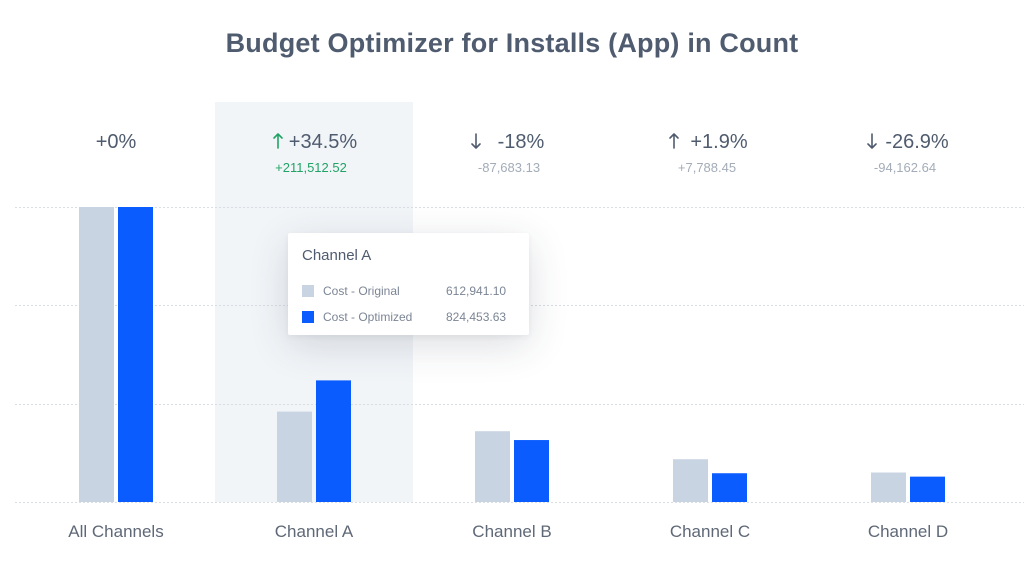 The width and height of the screenshot is (1024, 582). I want to click on change-percent: +0%, so click(116, 142).